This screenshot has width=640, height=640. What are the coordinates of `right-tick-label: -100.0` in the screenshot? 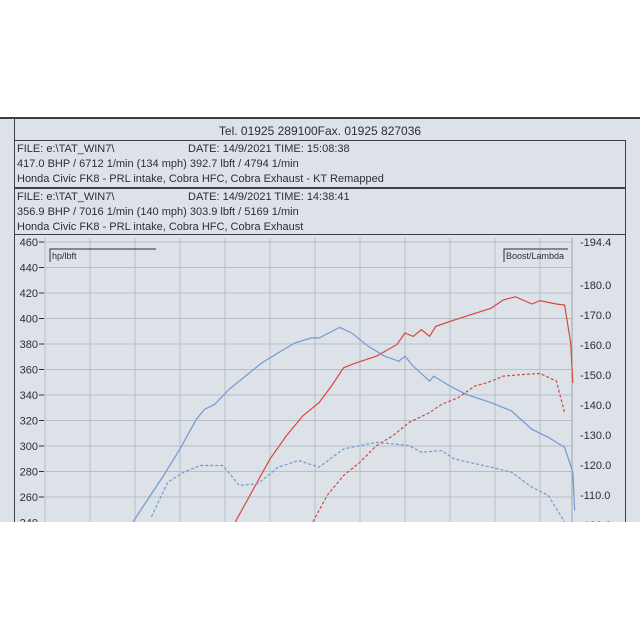 It's located at (595, 521).